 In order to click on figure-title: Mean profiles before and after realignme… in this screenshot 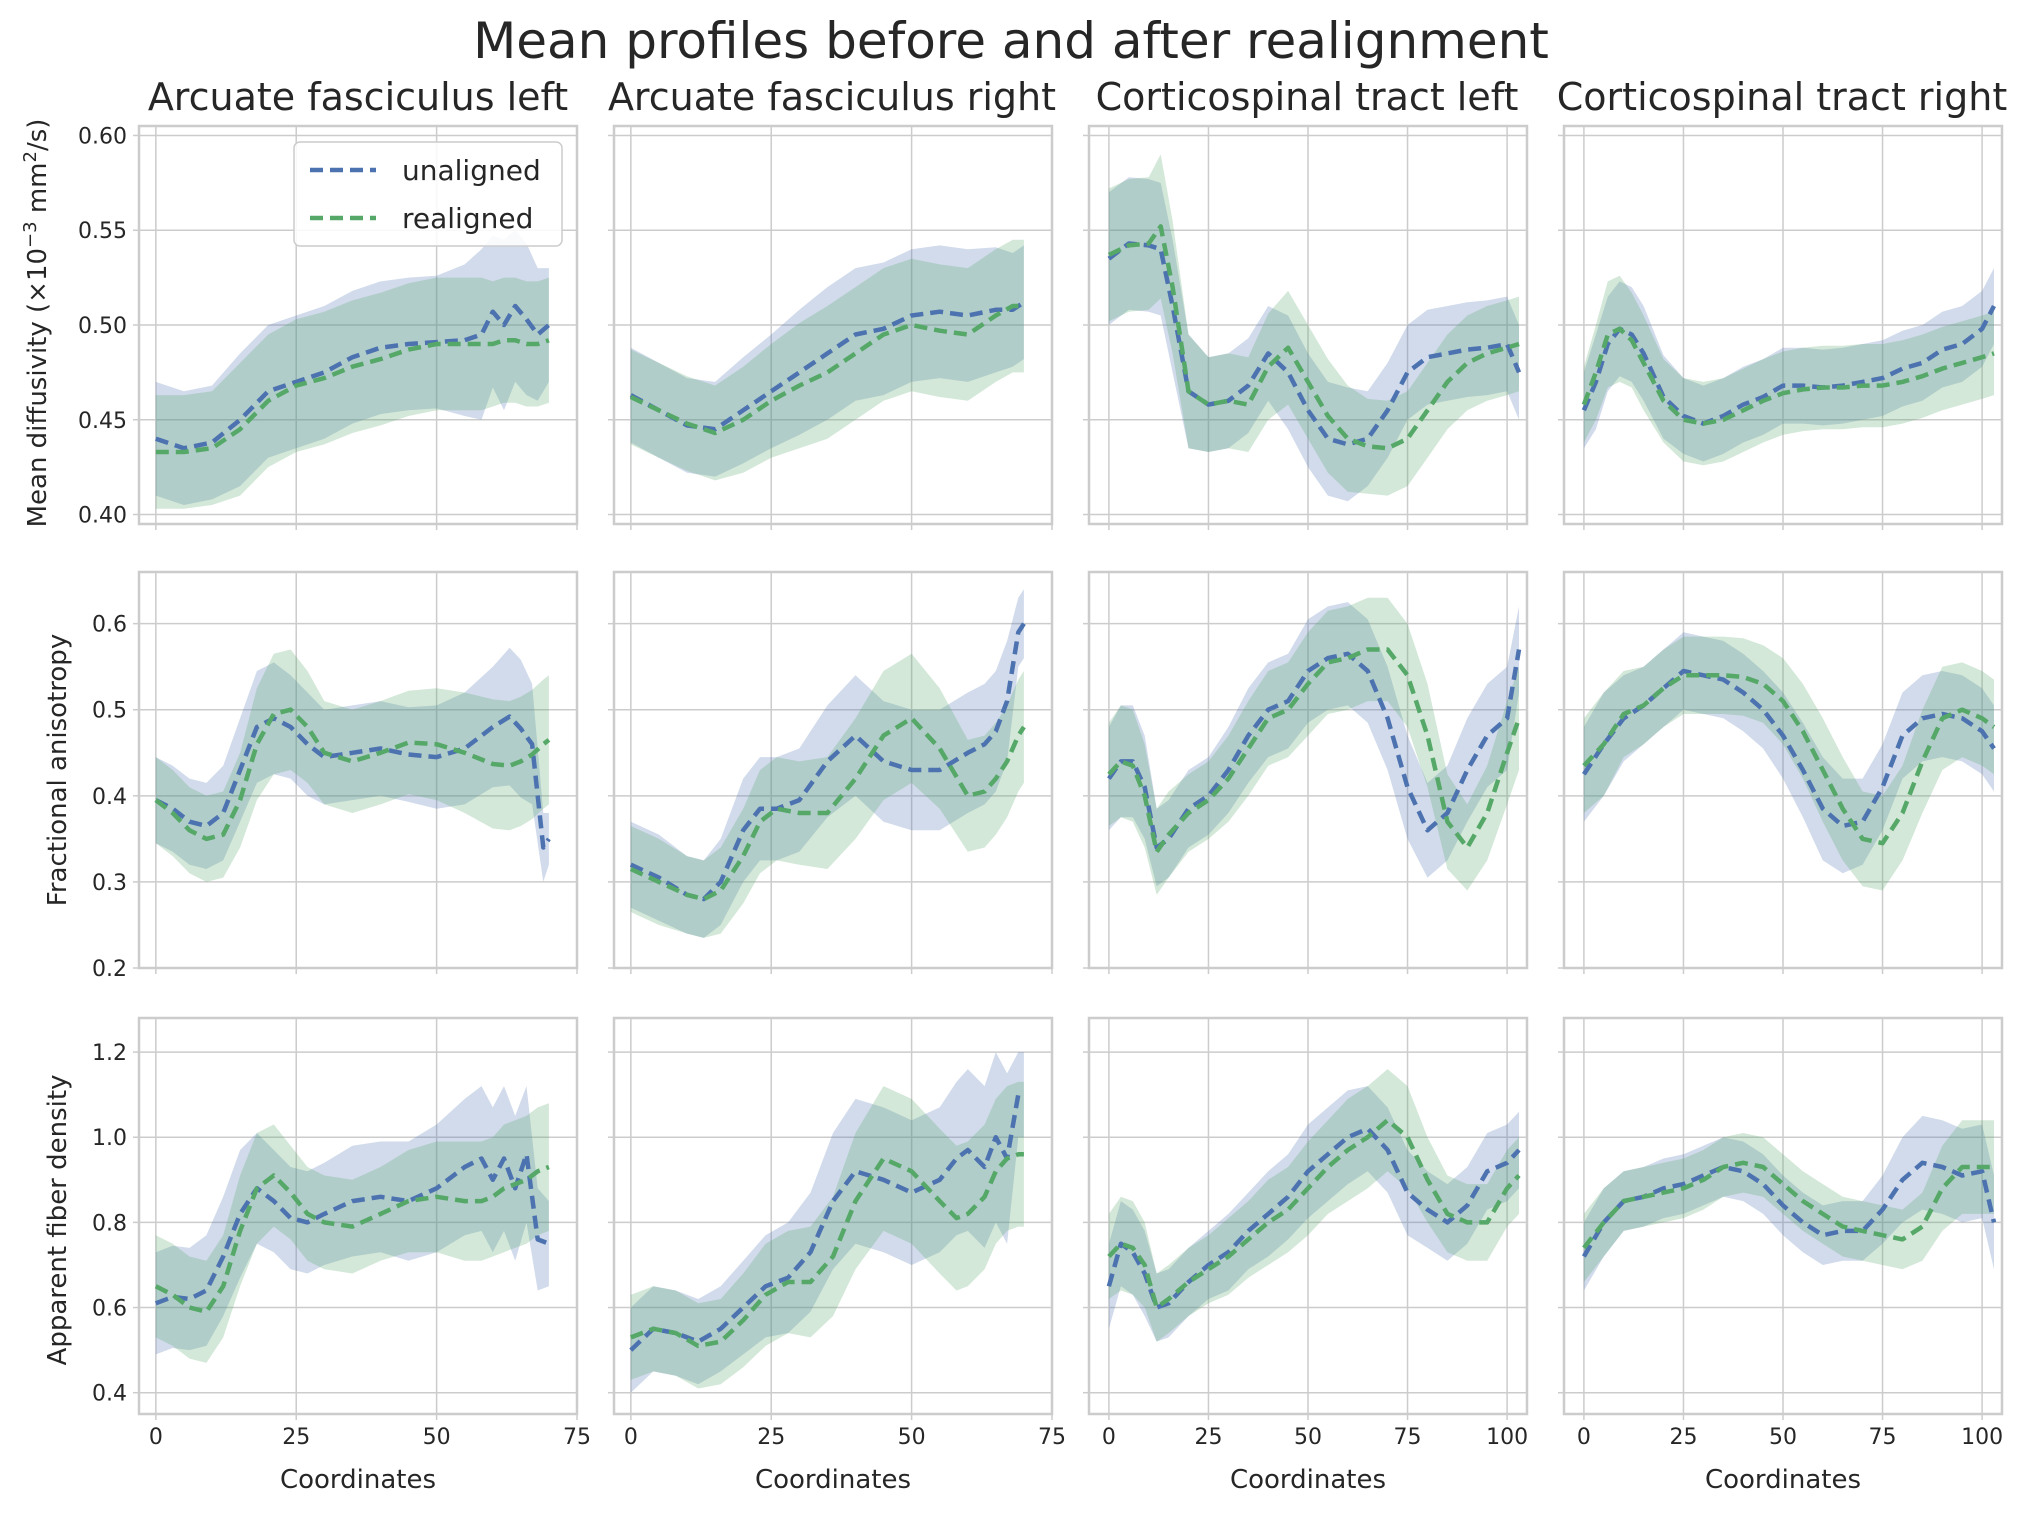, I will do `click(1011, 41)`.